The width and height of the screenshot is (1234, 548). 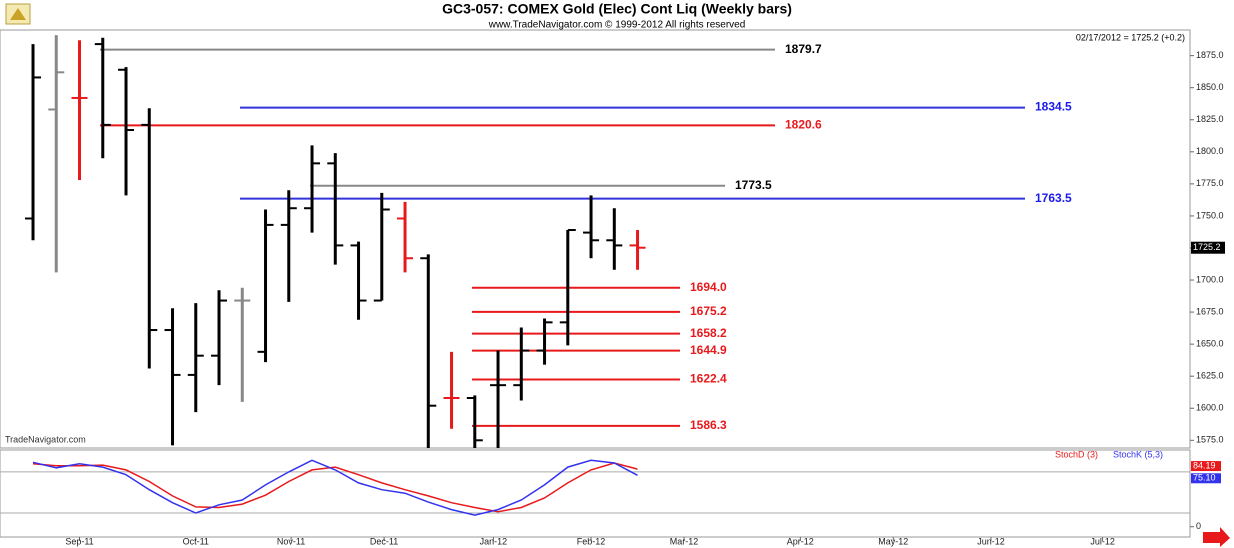 What do you see at coordinates (1210, 279) in the screenshot?
I see `y-tick-label: 1700.0` at bounding box center [1210, 279].